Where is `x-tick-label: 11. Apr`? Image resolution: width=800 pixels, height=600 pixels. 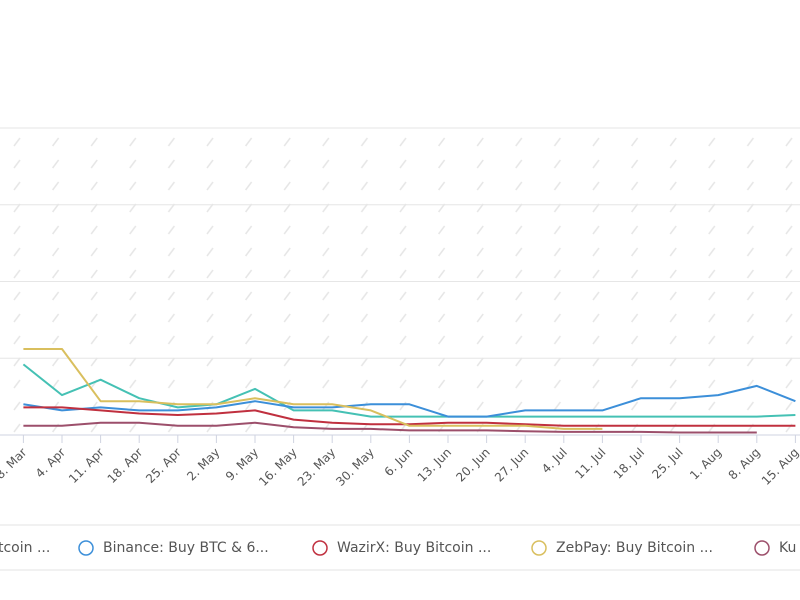
x-tick-label: 11. Apr is located at coordinates (86, 465).